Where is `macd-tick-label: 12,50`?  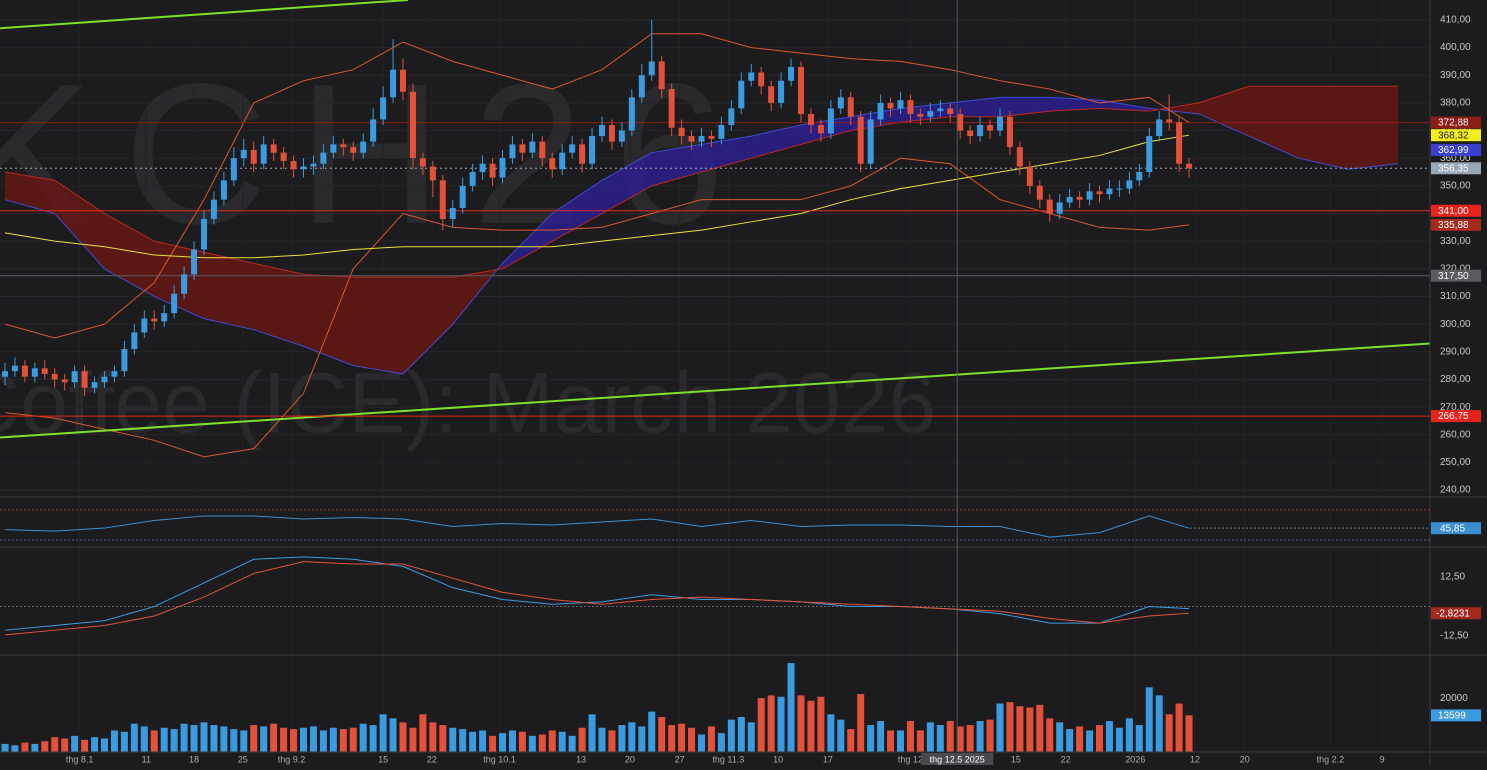
macd-tick-label: 12,50 is located at coordinates (1452, 577).